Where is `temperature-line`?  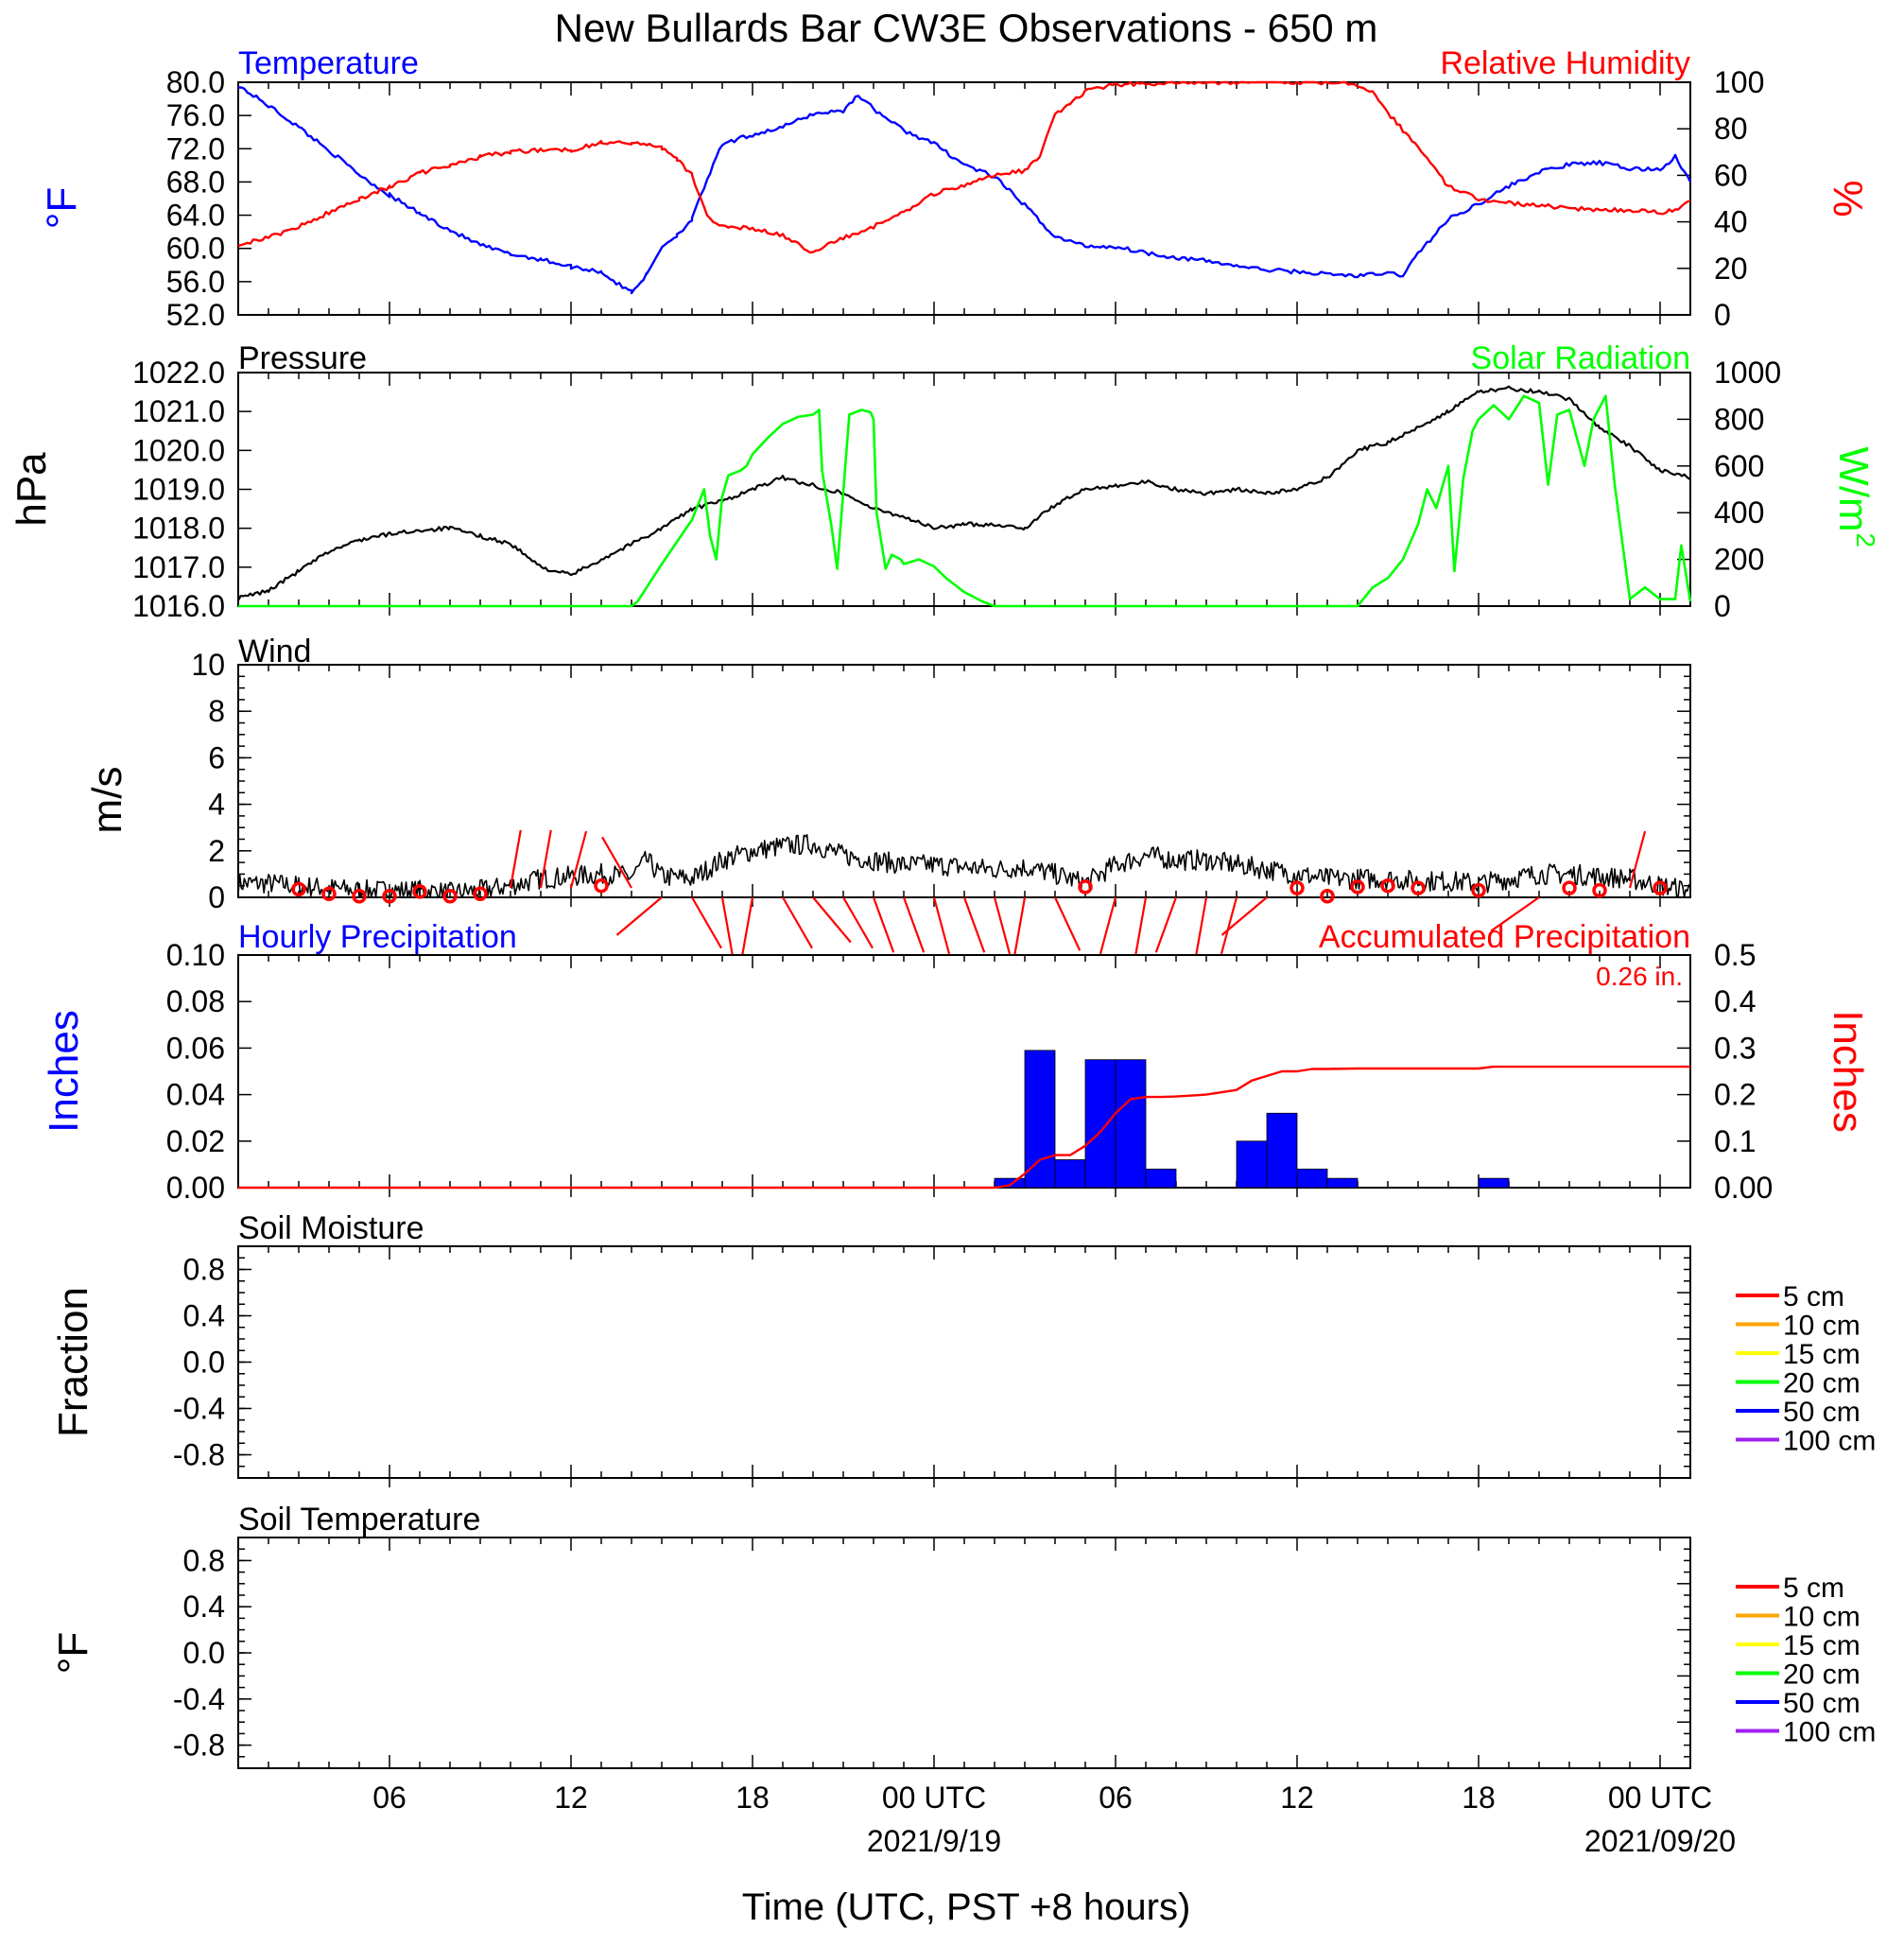 temperature-line is located at coordinates (964, 191).